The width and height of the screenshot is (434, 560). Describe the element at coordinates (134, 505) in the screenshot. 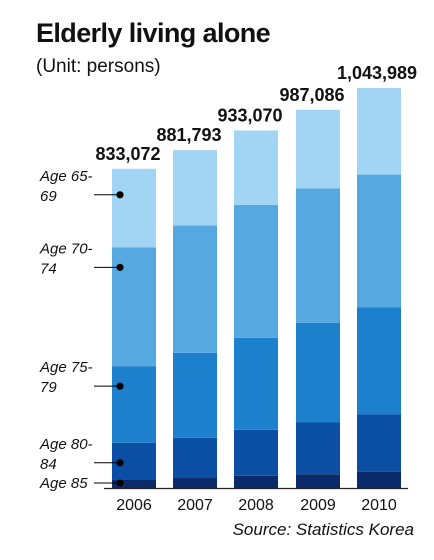

I see `x-tick-label-2006: 2006` at that location.